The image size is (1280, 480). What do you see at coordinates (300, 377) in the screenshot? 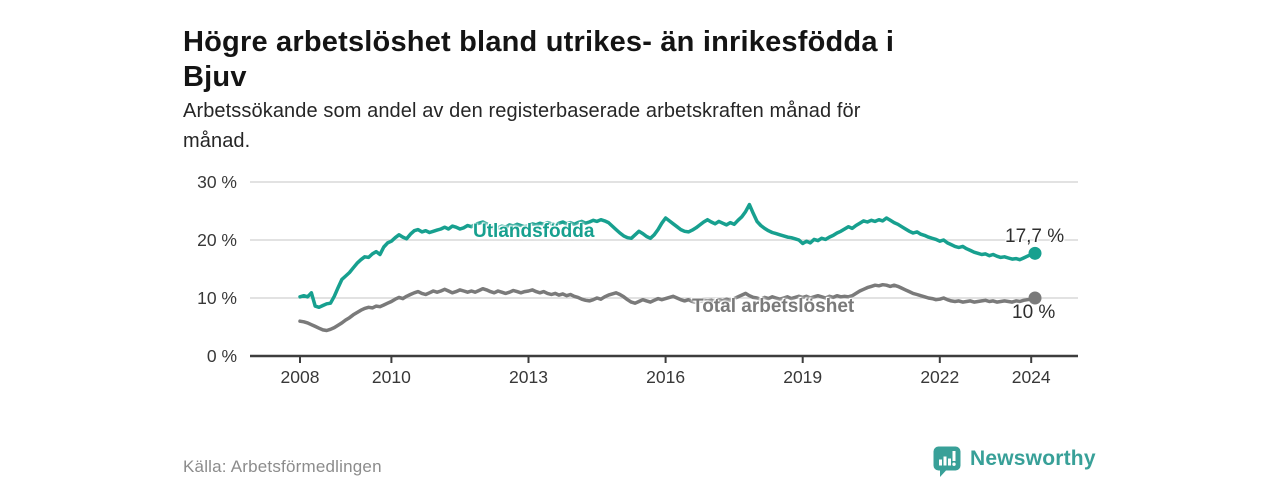
I see `x-tick-label-2008: 2008` at bounding box center [300, 377].